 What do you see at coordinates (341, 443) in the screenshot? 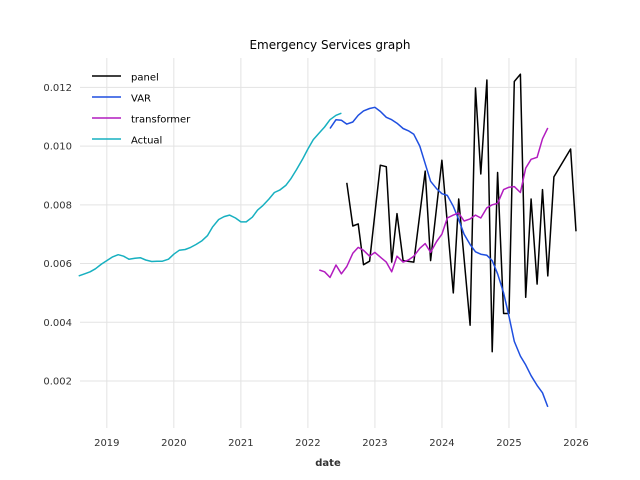
I see `x-axis-ticks: 2019 2020 2021 2022 2023 2024 2025 2026` at bounding box center [341, 443].